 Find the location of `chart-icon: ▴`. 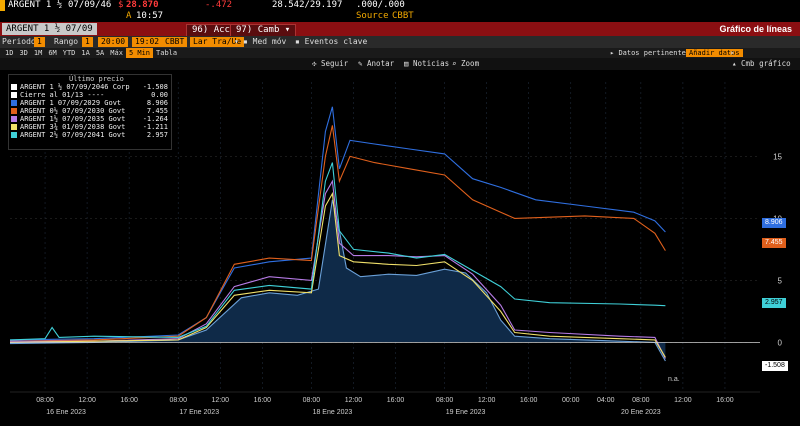

chart-icon: ▴ is located at coordinates (734, 63).